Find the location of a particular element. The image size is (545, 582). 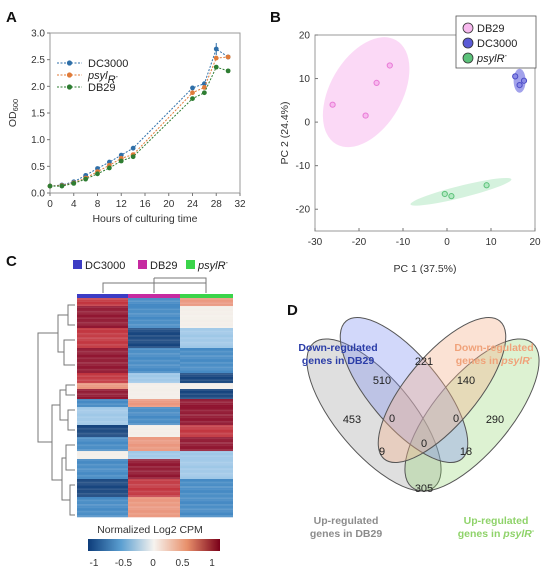

panel-a-x-tick-label: 24 is located at coordinates (193, 204).